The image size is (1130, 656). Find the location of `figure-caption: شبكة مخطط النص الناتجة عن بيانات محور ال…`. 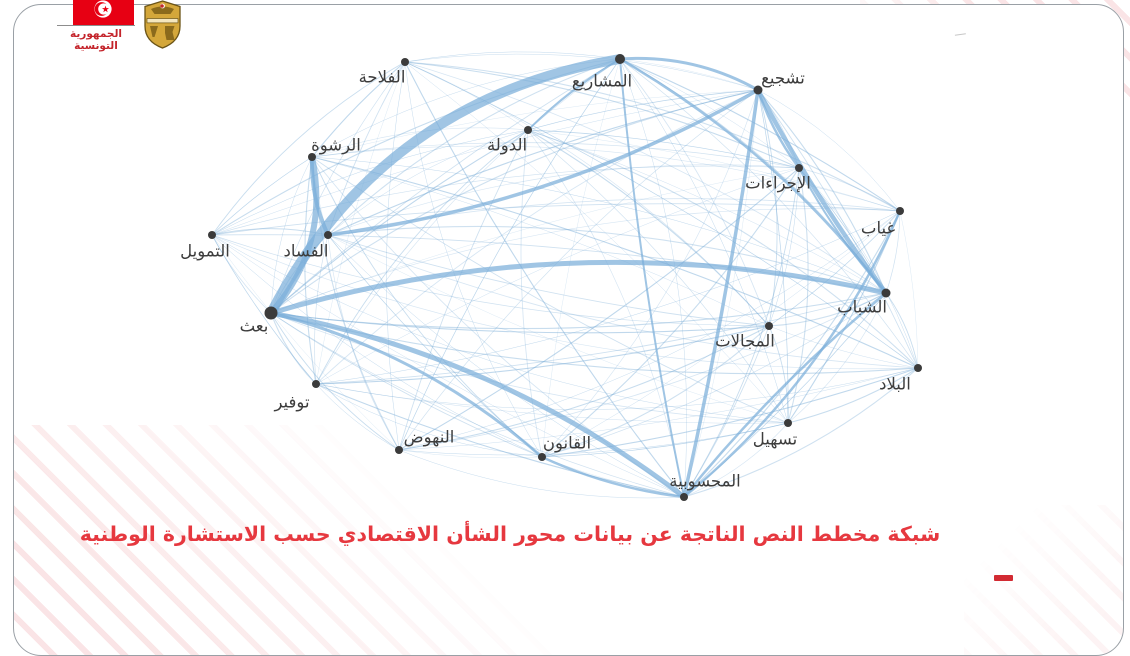

figure-caption: شبكة مخطط النص الناتجة عن بيانات محور ال… is located at coordinates (510, 534).